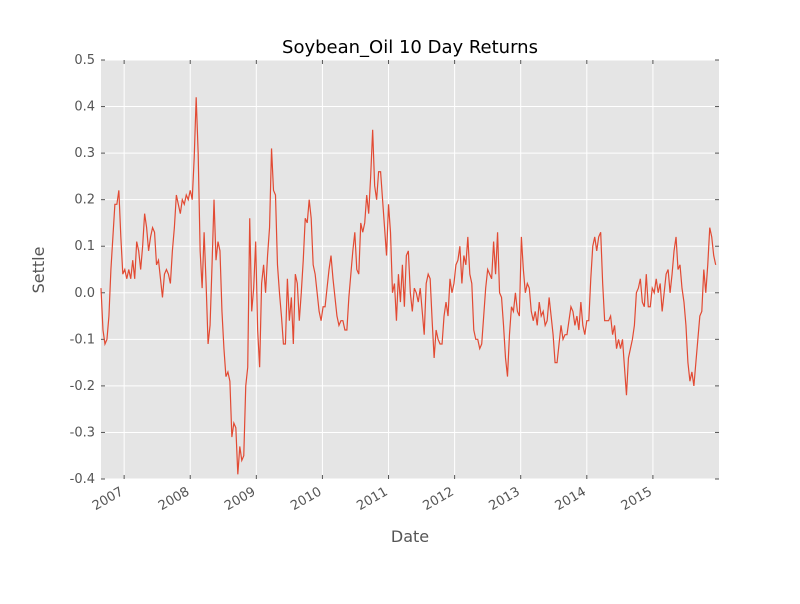  What do you see at coordinates (410, 536) in the screenshot?
I see `x-axis-label: Date` at bounding box center [410, 536].